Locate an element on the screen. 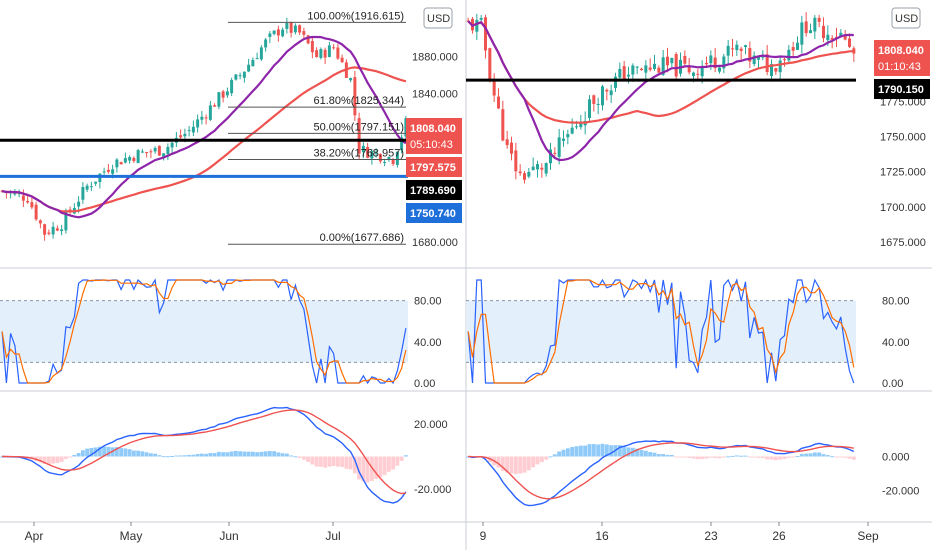 Image resolution: width=932 pixels, height=555 pixels. stoch-d-line is located at coordinates (661, 331).